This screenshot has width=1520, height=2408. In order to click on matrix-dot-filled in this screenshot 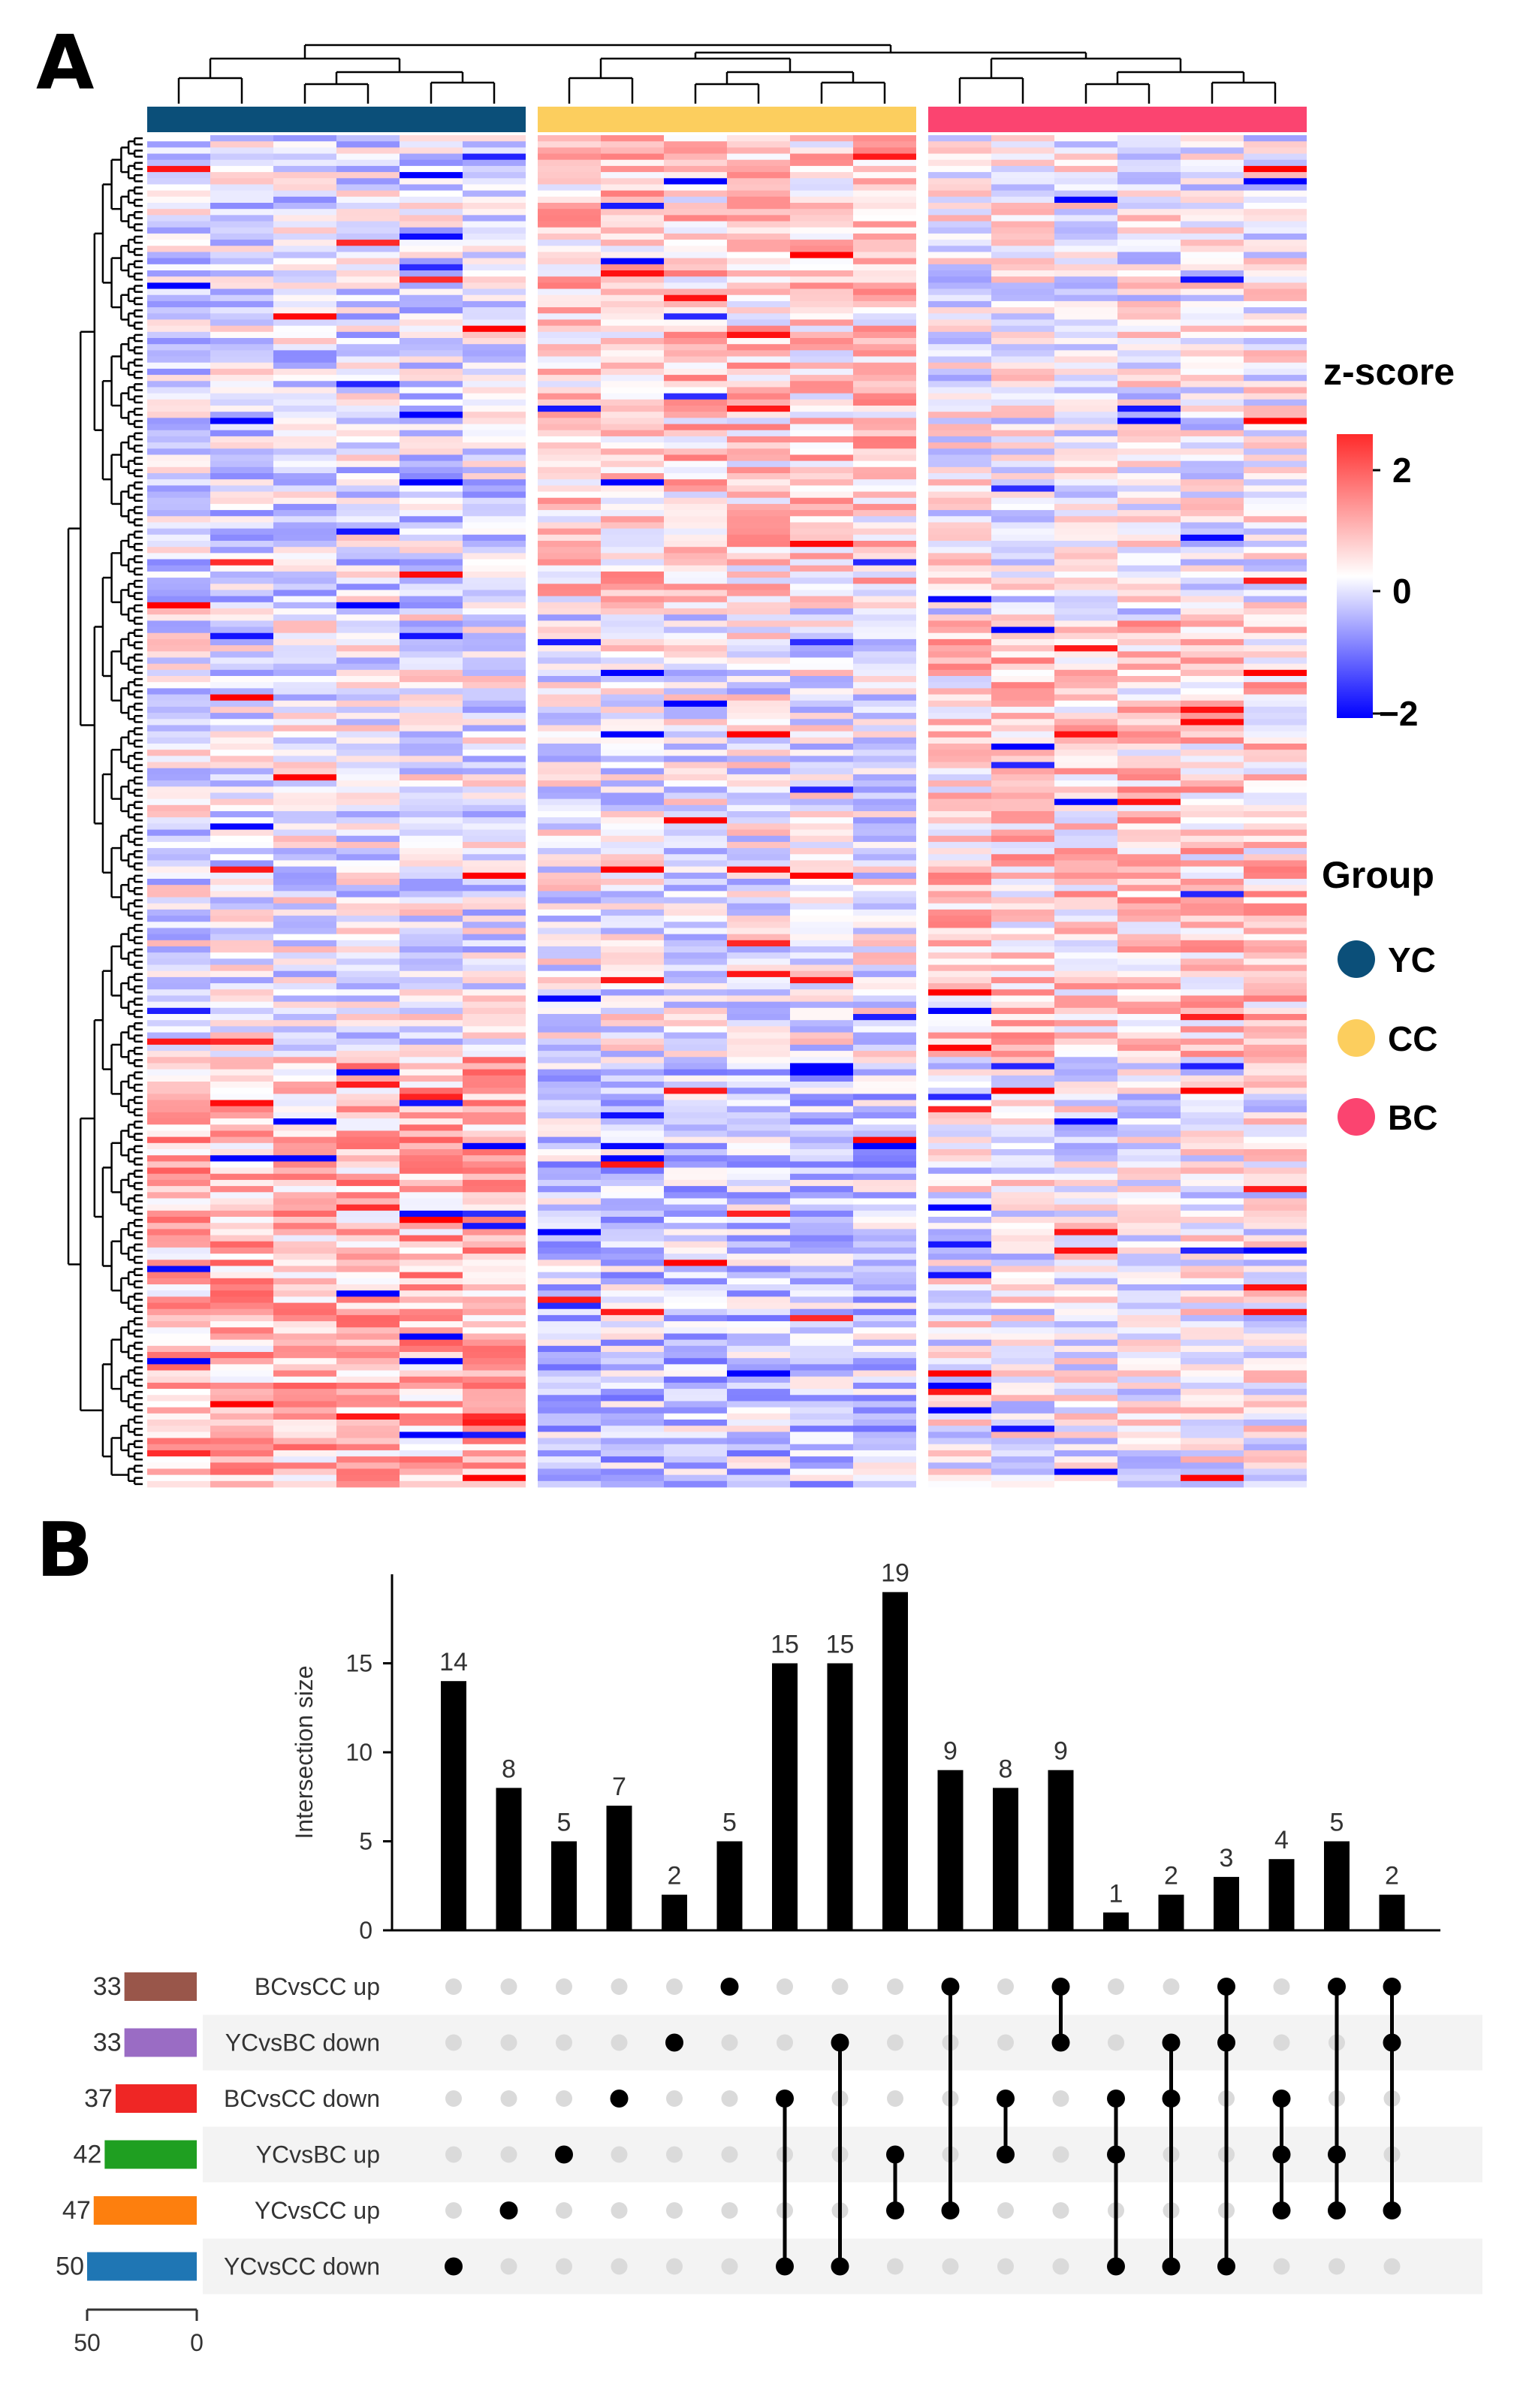, I will do `click(1281, 2210)`.